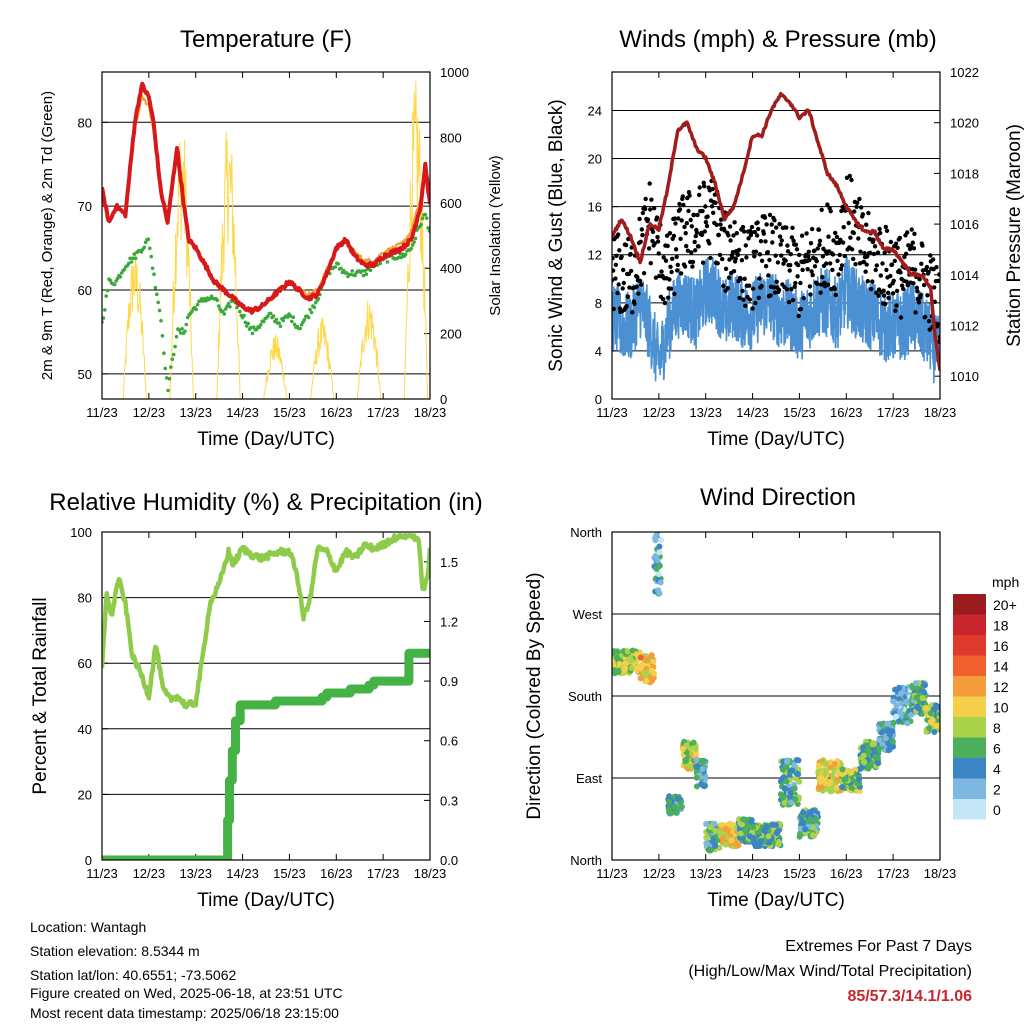  Describe the element at coordinates (893, 873) in the screenshot. I see `x-tick-label: 17/23` at that location.